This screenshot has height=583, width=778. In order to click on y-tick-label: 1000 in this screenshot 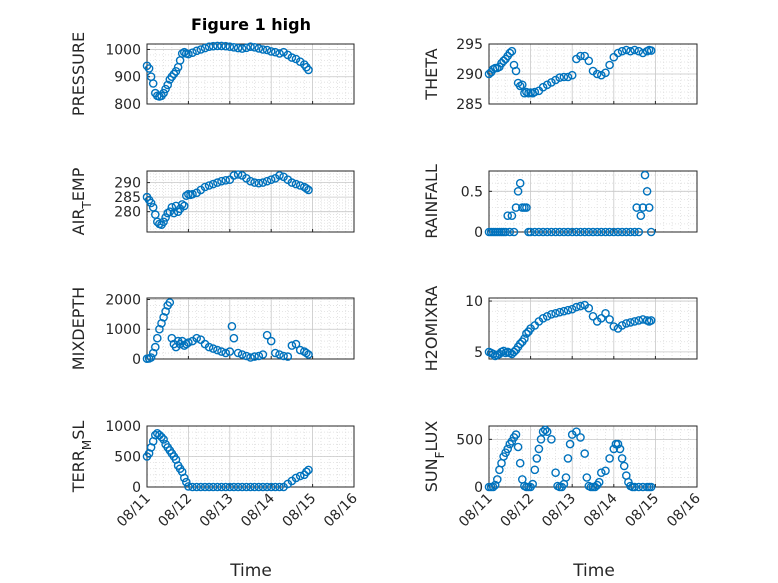, I will do `click(123, 330)`.